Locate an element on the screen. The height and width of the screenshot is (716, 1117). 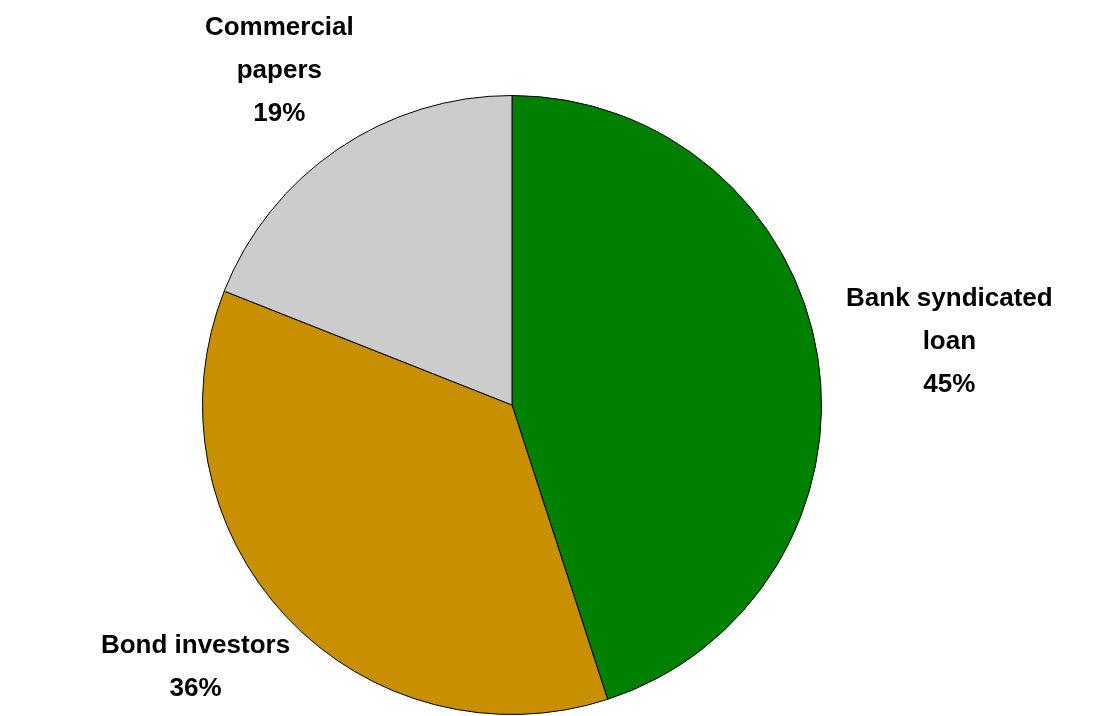
data-label: 36% is located at coordinates (195, 686).